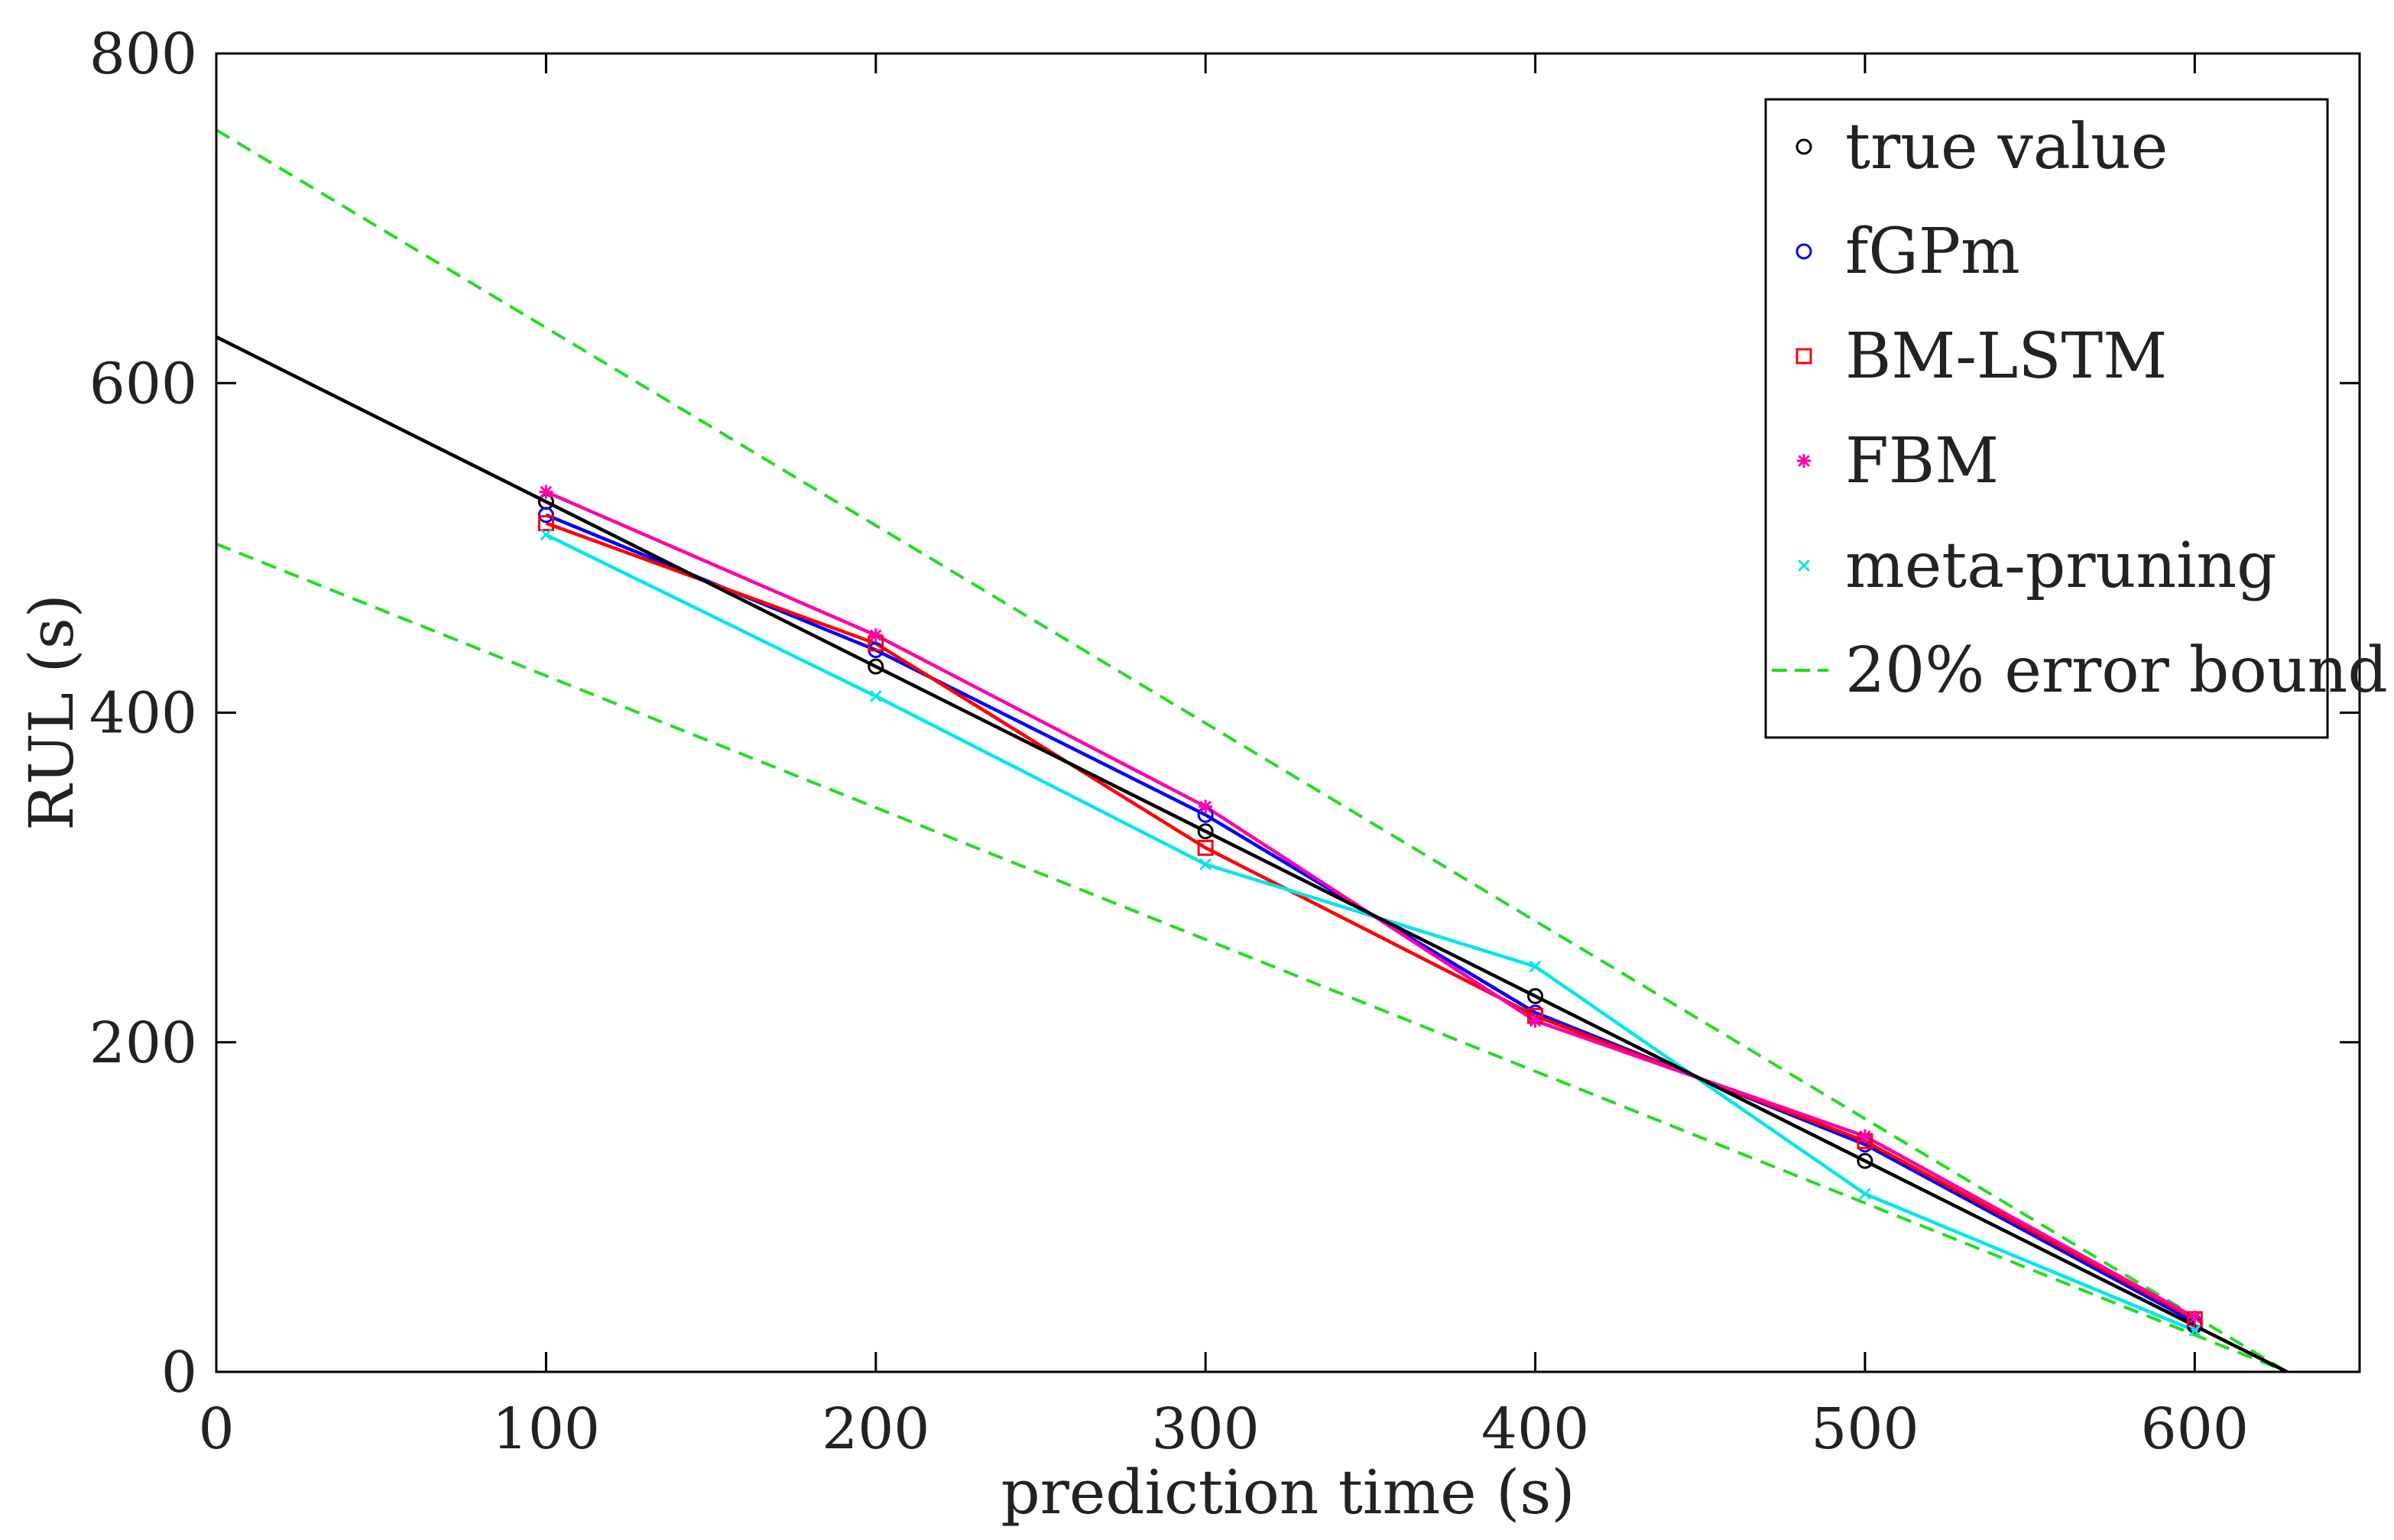 Image resolution: width=2394 pixels, height=1540 pixels. I want to click on y-tick-label: 400, so click(143, 714).